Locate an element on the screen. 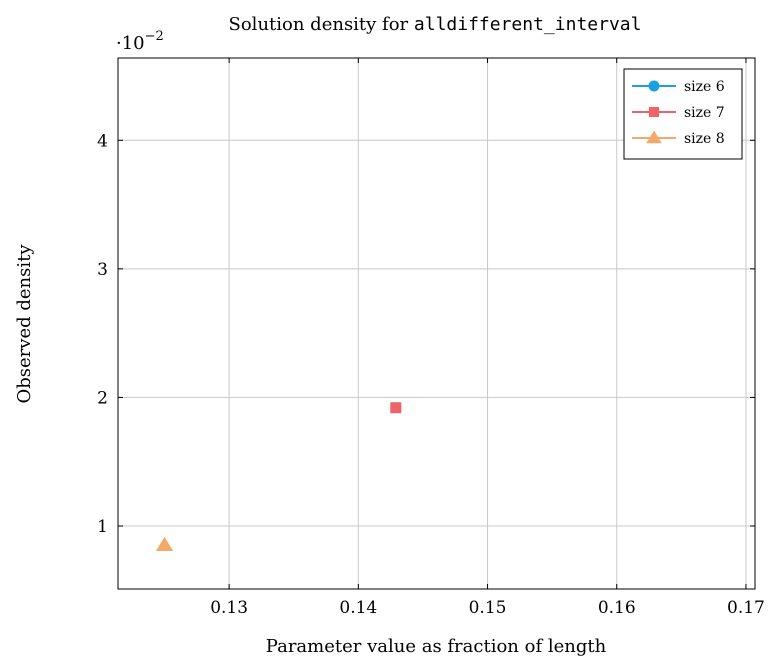  legend: size 6 size 7 size 8 is located at coordinates (683, 114).